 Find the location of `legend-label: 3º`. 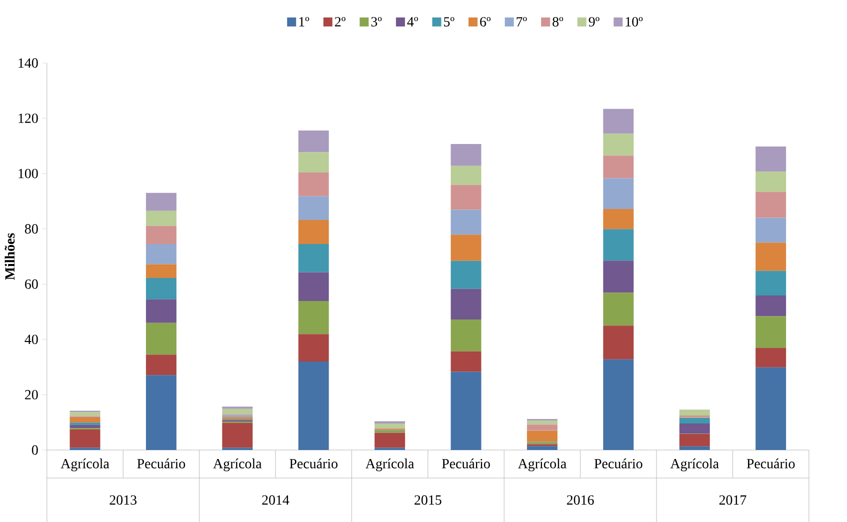

legend-label: 3º is located at coordinates (376, 21).